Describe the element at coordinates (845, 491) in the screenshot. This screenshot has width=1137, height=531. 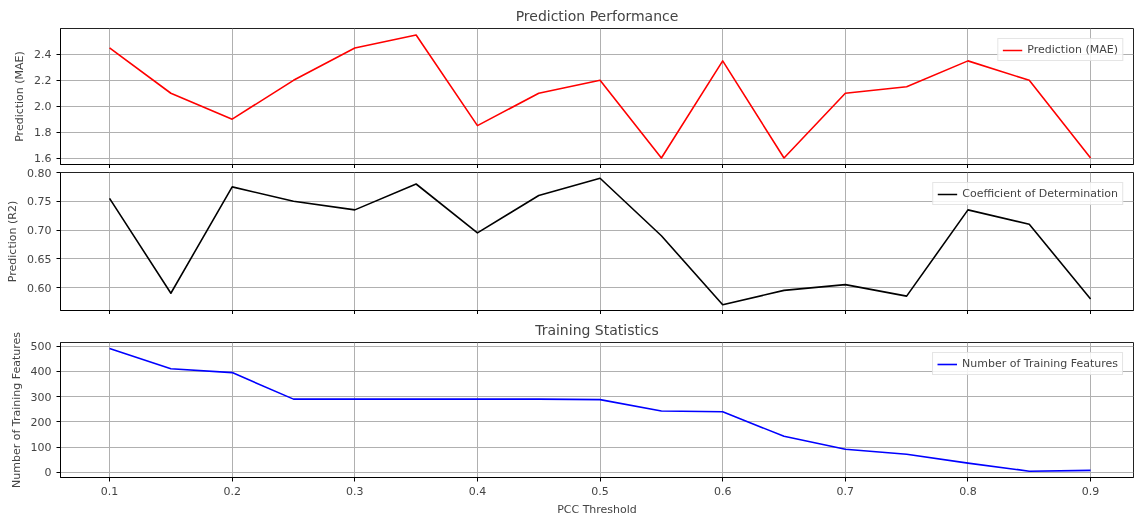
I see `x-tick-label: 0.7` at that location.